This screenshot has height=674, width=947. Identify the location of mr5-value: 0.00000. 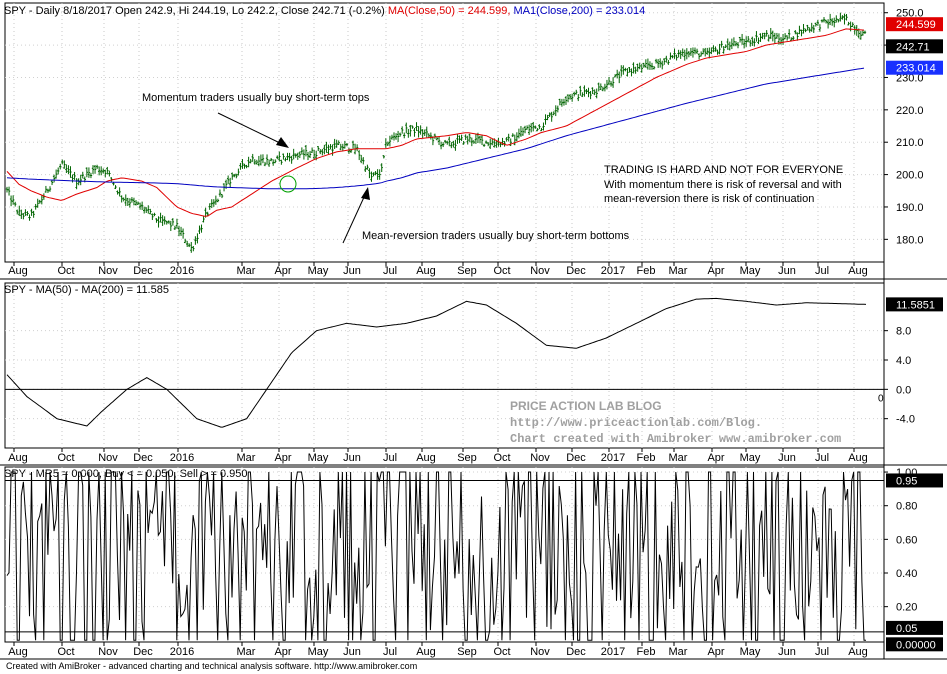
(916, 645).